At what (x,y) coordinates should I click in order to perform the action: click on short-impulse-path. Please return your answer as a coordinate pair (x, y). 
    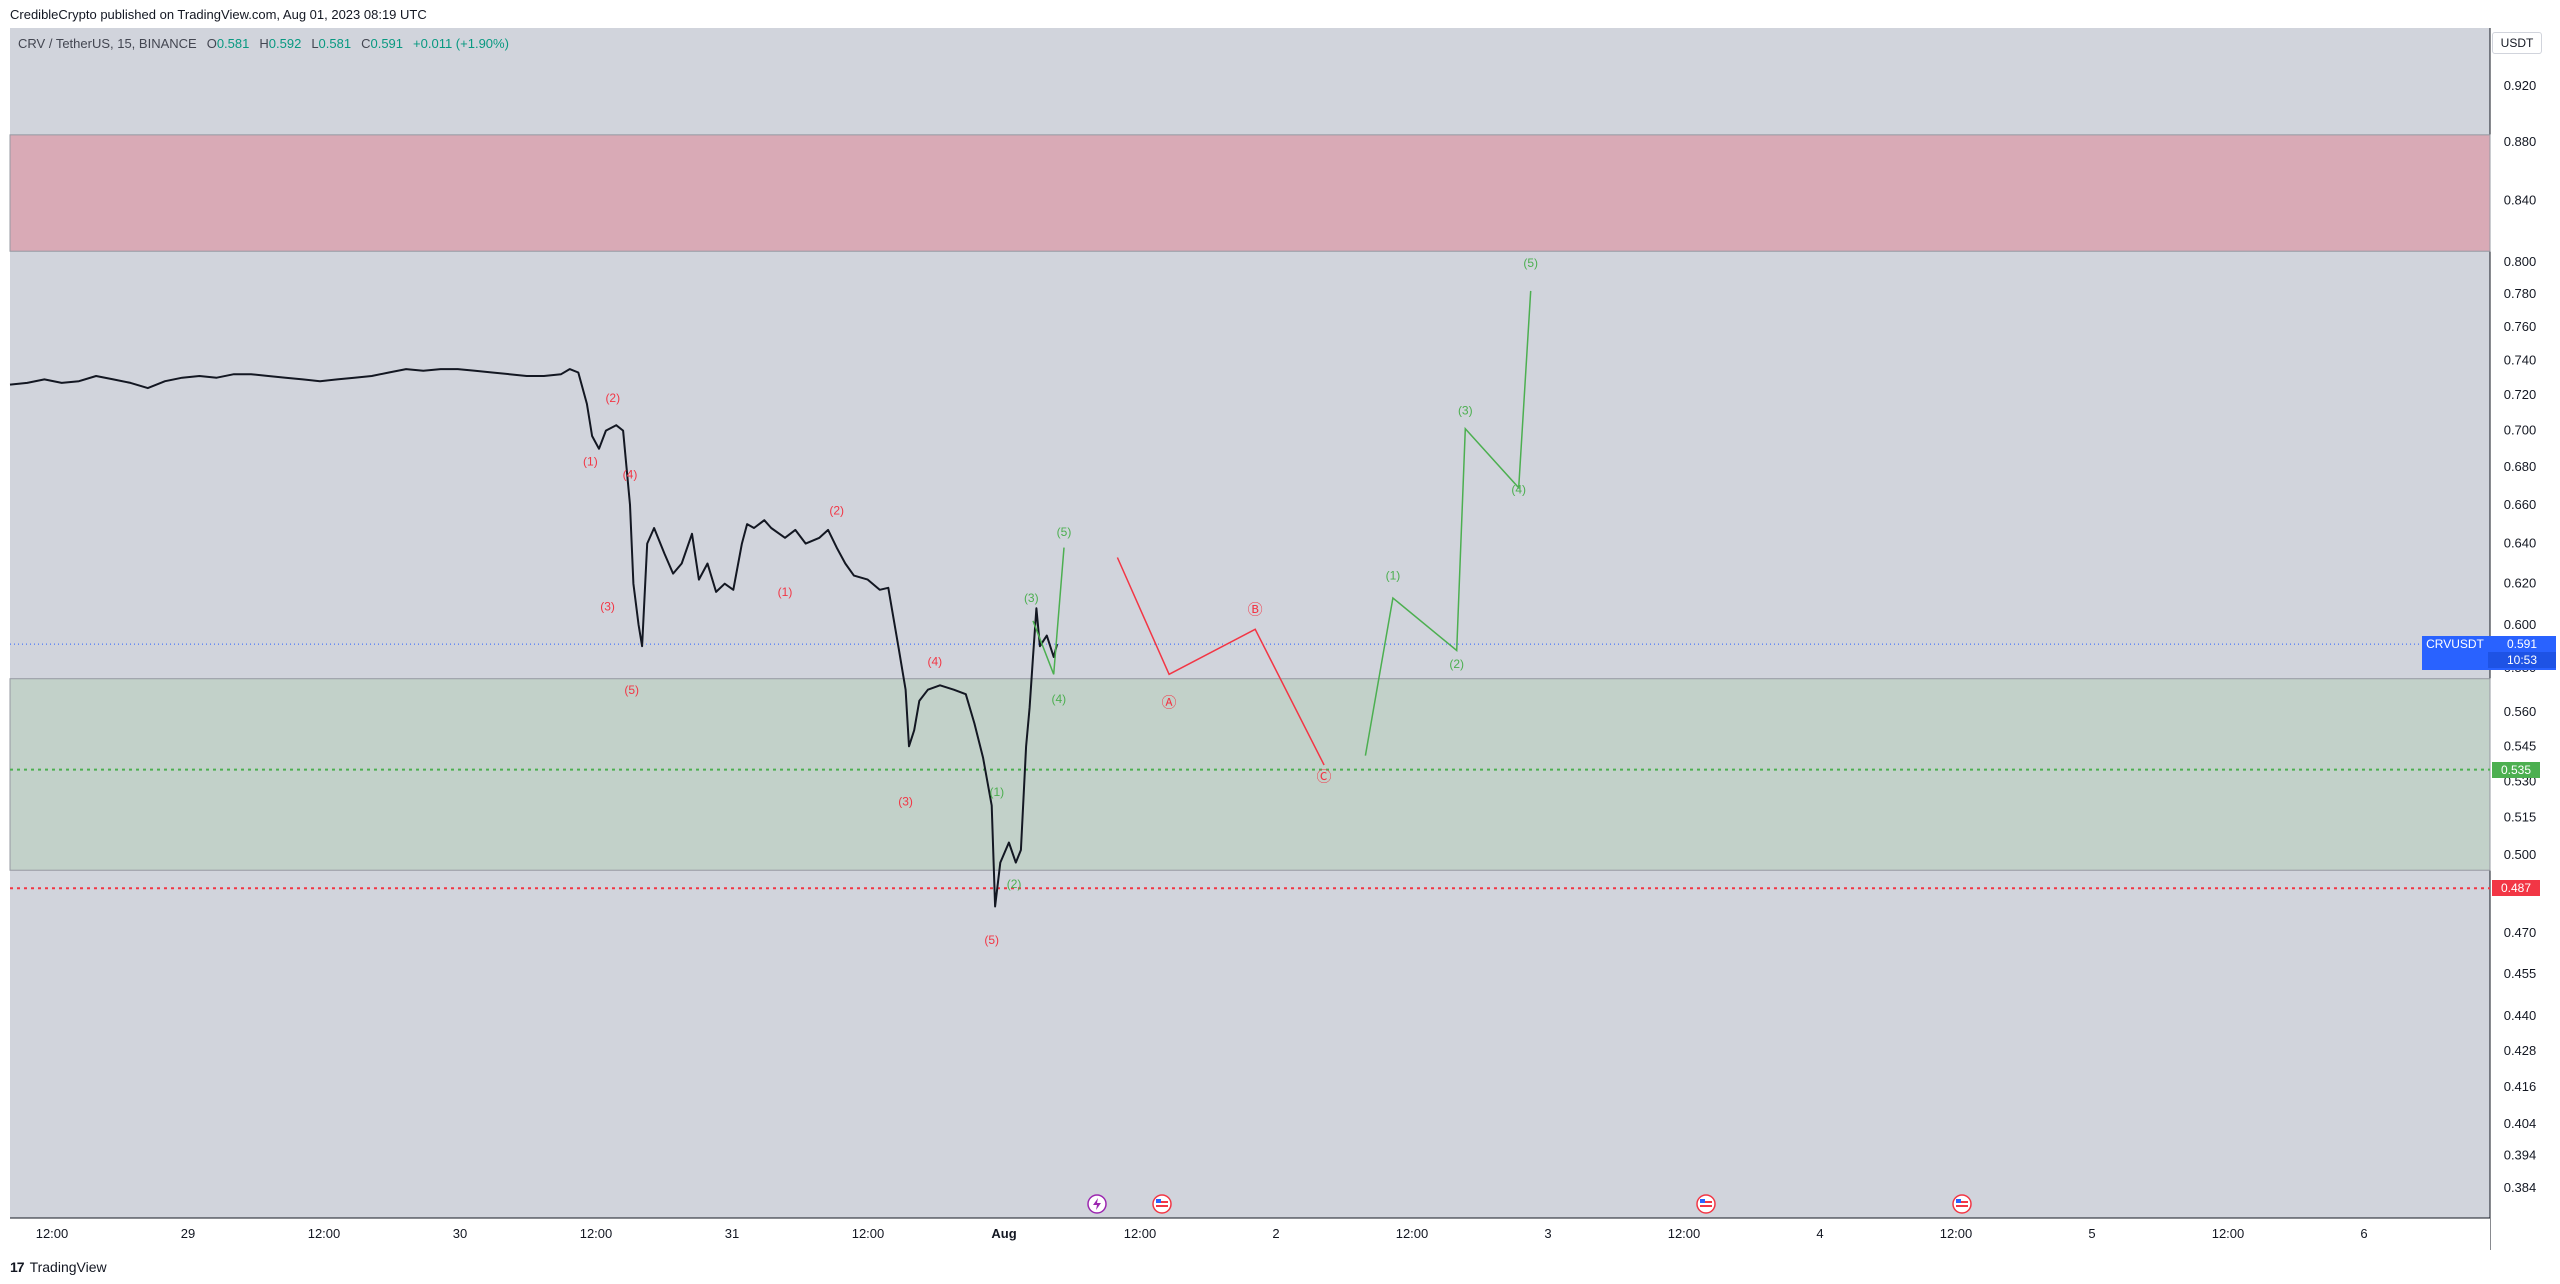
    Looking at the image, I should click on (1048, 611).